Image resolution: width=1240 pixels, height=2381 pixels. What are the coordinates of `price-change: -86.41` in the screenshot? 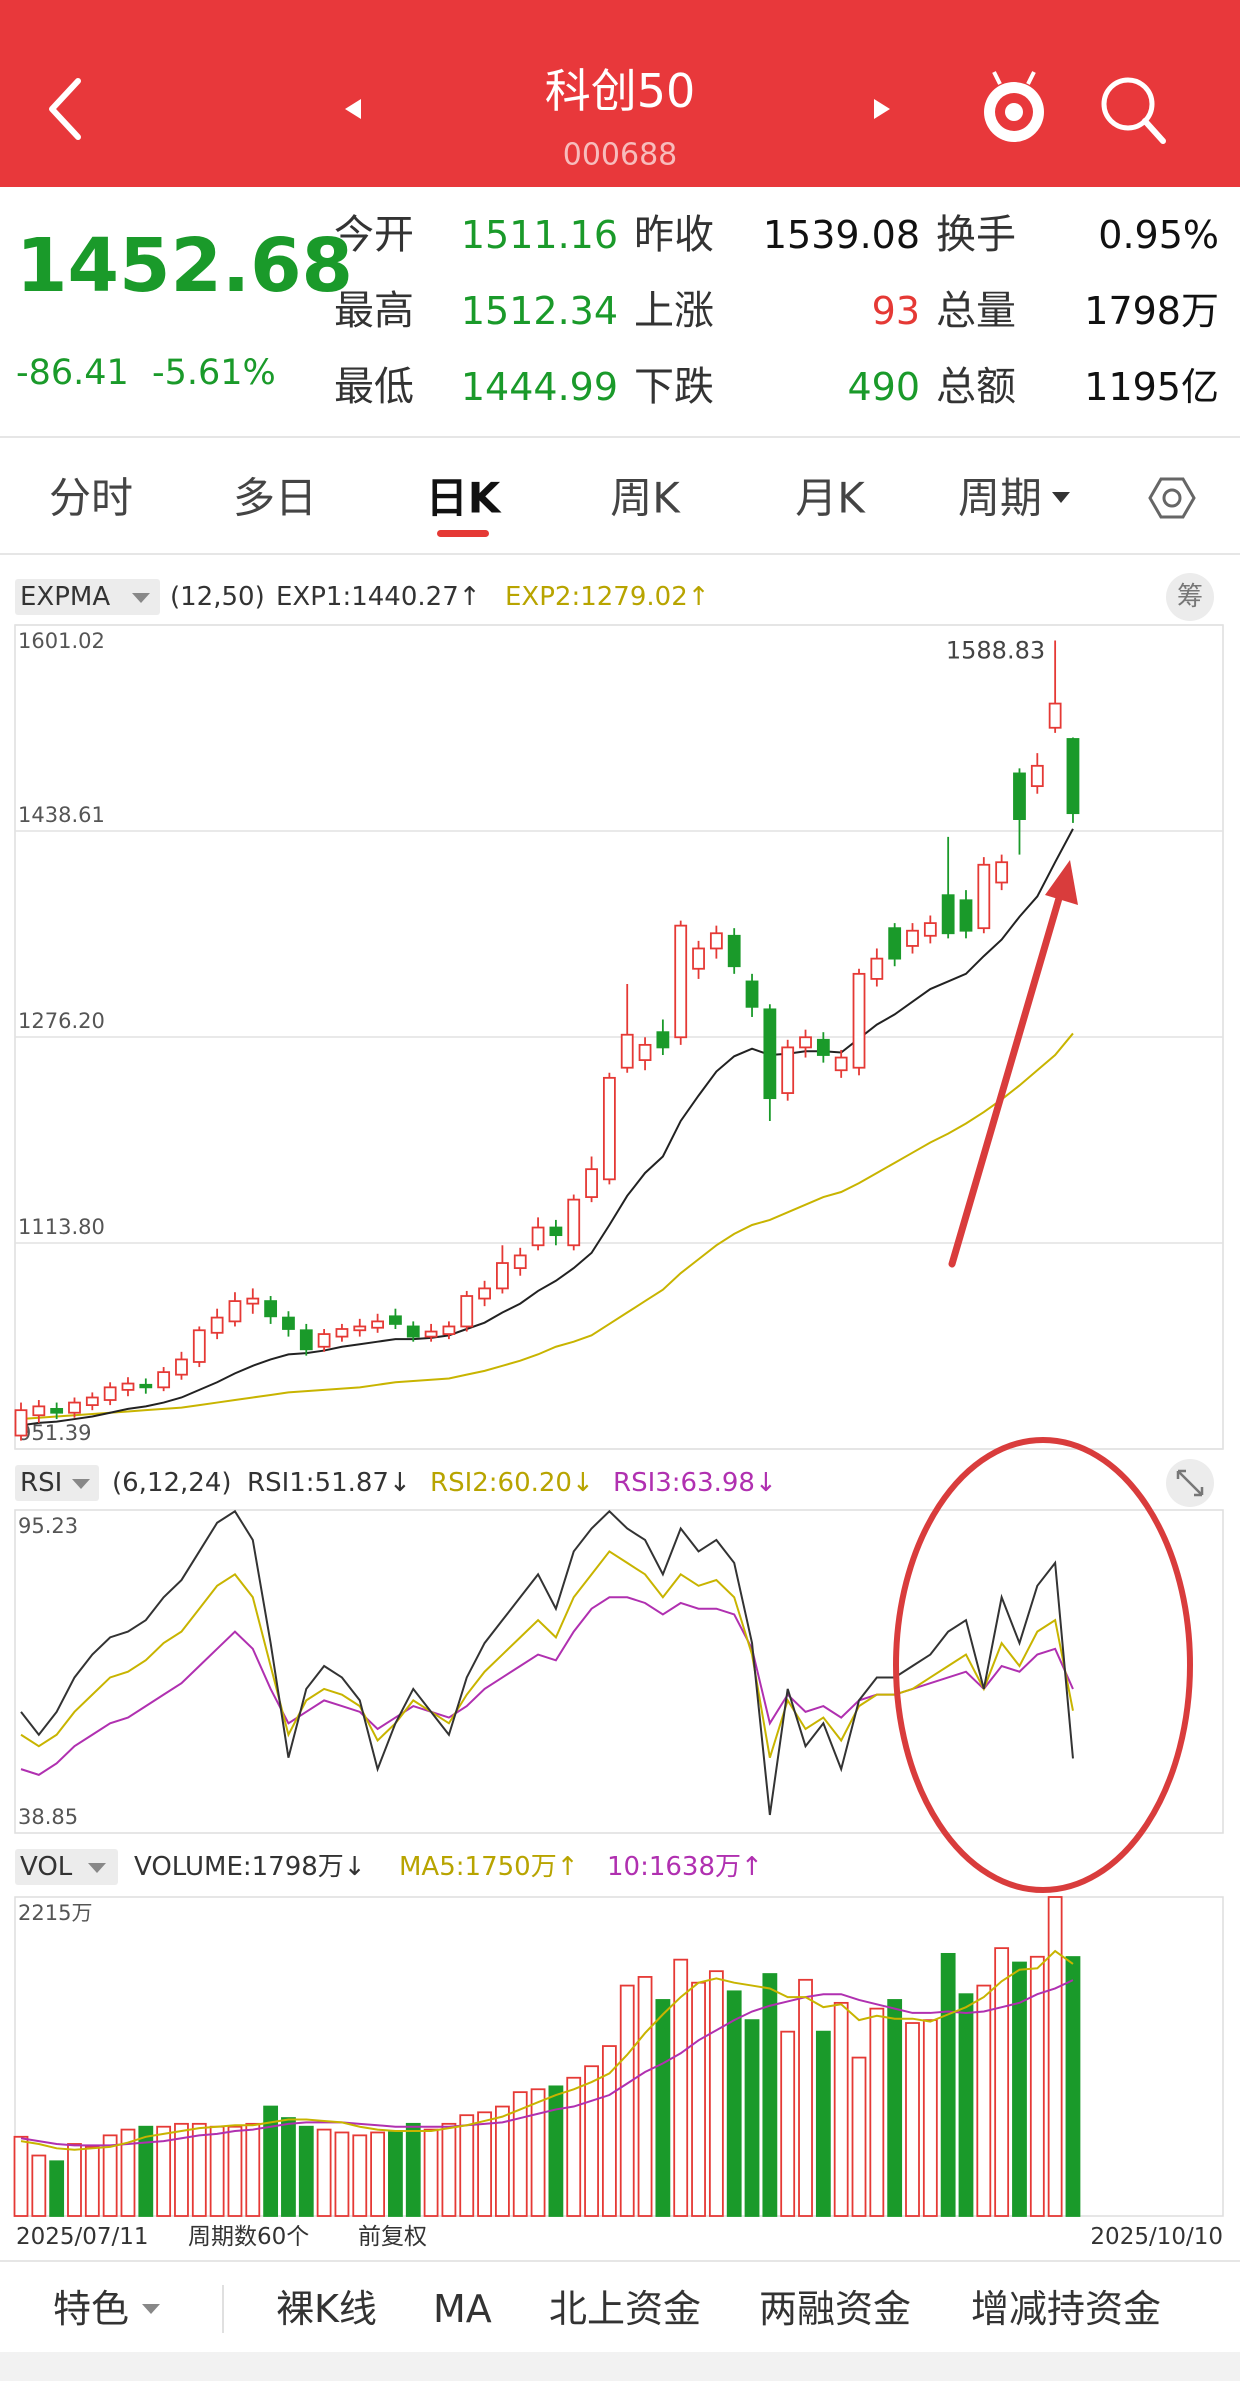 It's located at (72, 373).